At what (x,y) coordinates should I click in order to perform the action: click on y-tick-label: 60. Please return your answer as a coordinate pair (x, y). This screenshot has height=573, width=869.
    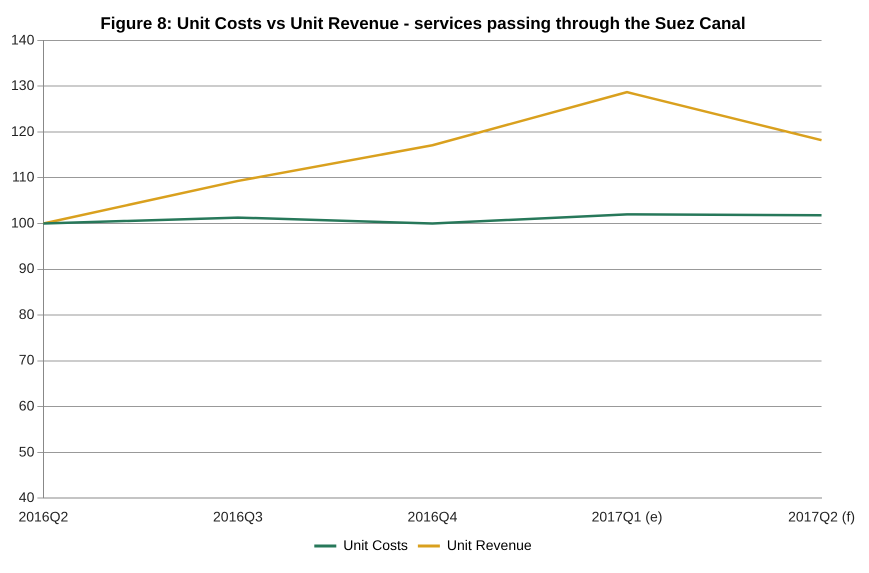
    Looking at the image, I should click on (26, 406).